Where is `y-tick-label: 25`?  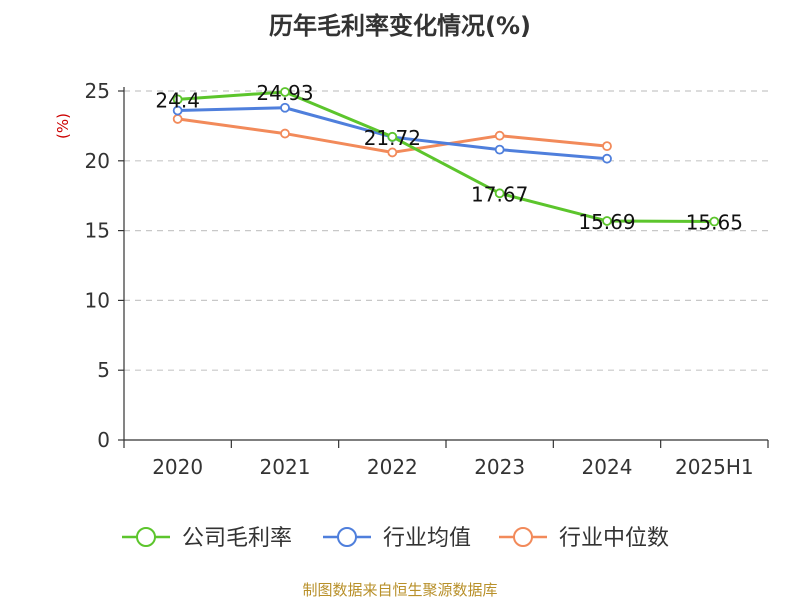
y-tick-label: 25 is located at coordinates (97, 91).